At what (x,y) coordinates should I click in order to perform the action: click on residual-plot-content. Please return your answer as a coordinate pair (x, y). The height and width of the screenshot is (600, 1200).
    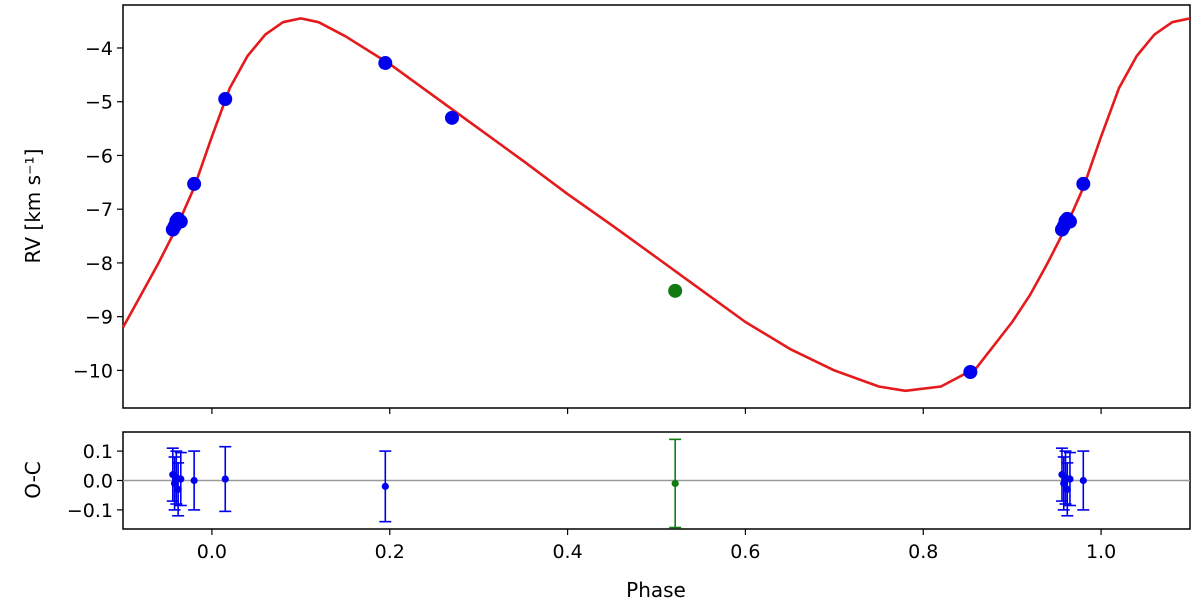
    Looking at the image, I should click on (656, 483).